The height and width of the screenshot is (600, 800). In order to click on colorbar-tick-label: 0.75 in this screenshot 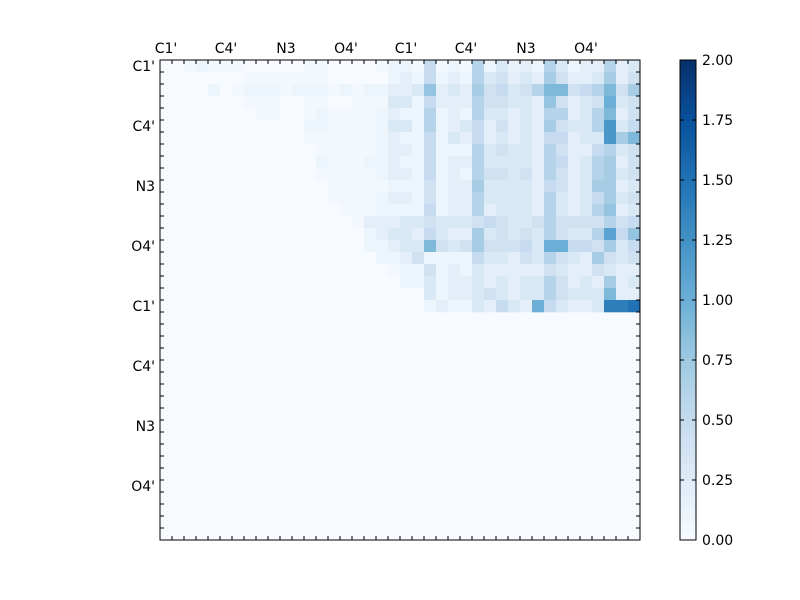, I will do `click(717, 361)`.